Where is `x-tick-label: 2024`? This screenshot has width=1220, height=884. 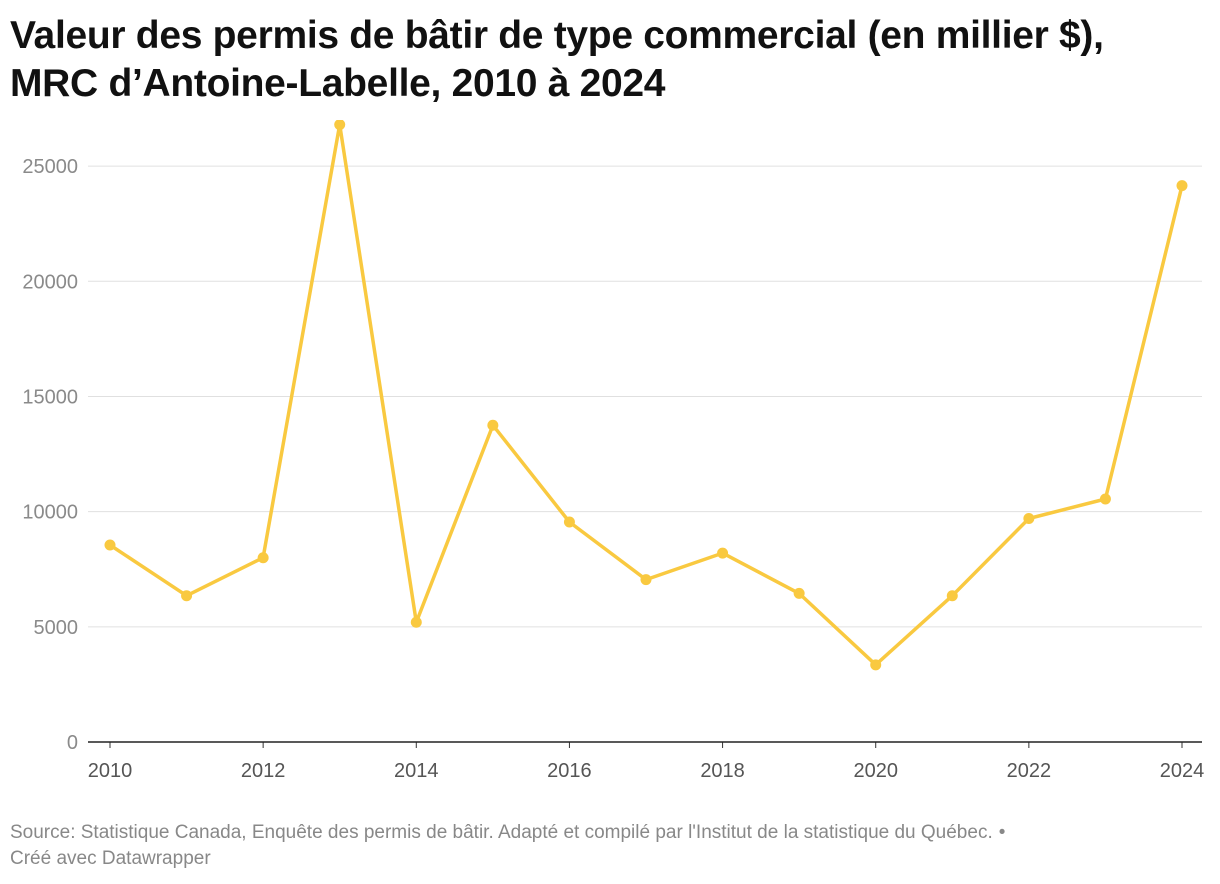 x-tick-label: 2024 is located at coordinates (1182, 771).